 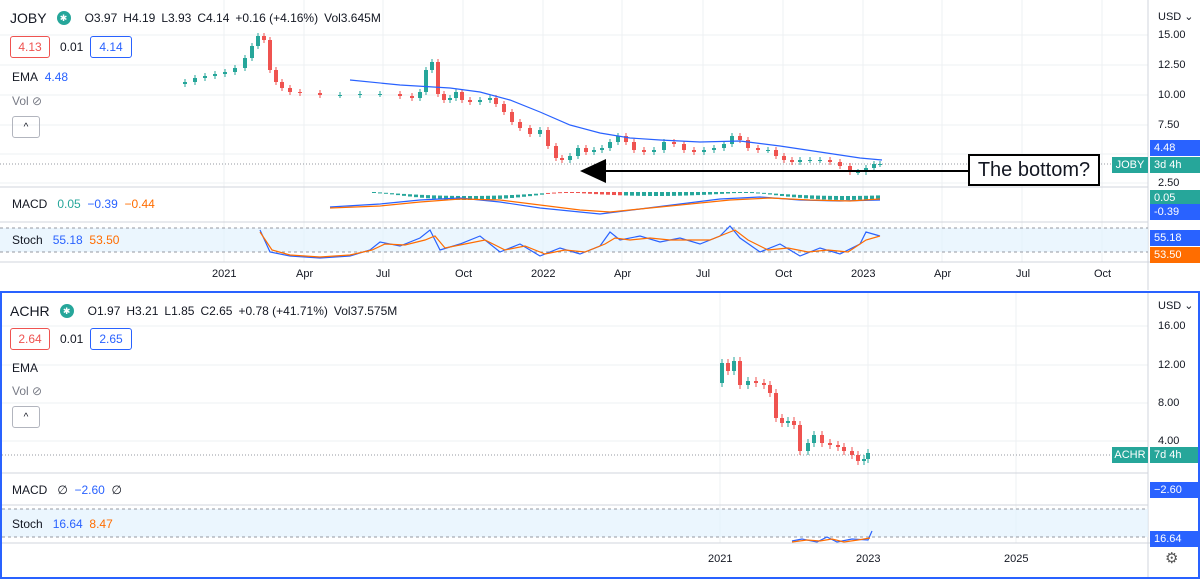 What do you see at coordinates (179, 311) in the screenshot?
I see `ohlc-low: L1.85` at bounding box center [179, 311].